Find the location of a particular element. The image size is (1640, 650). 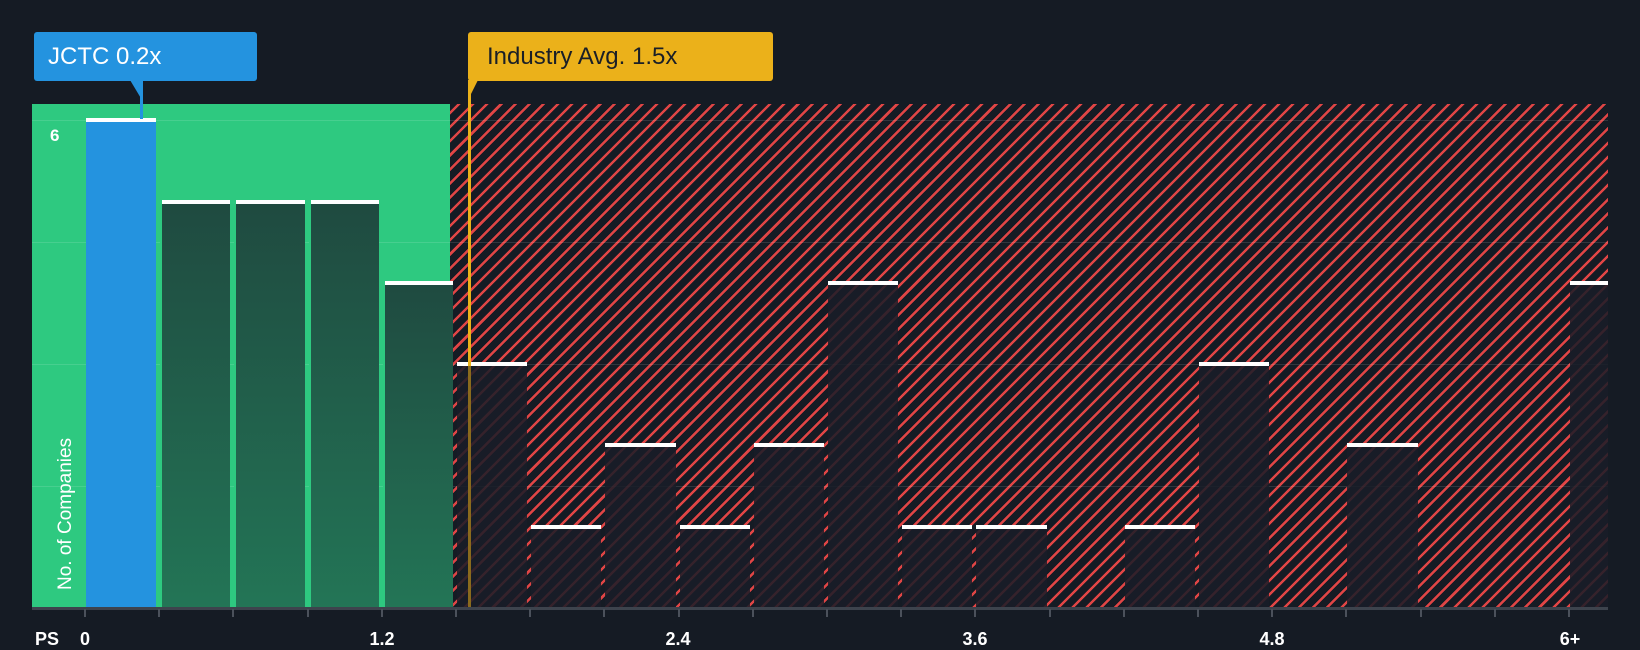

x-axis-line is located at coordinates (820, 608).